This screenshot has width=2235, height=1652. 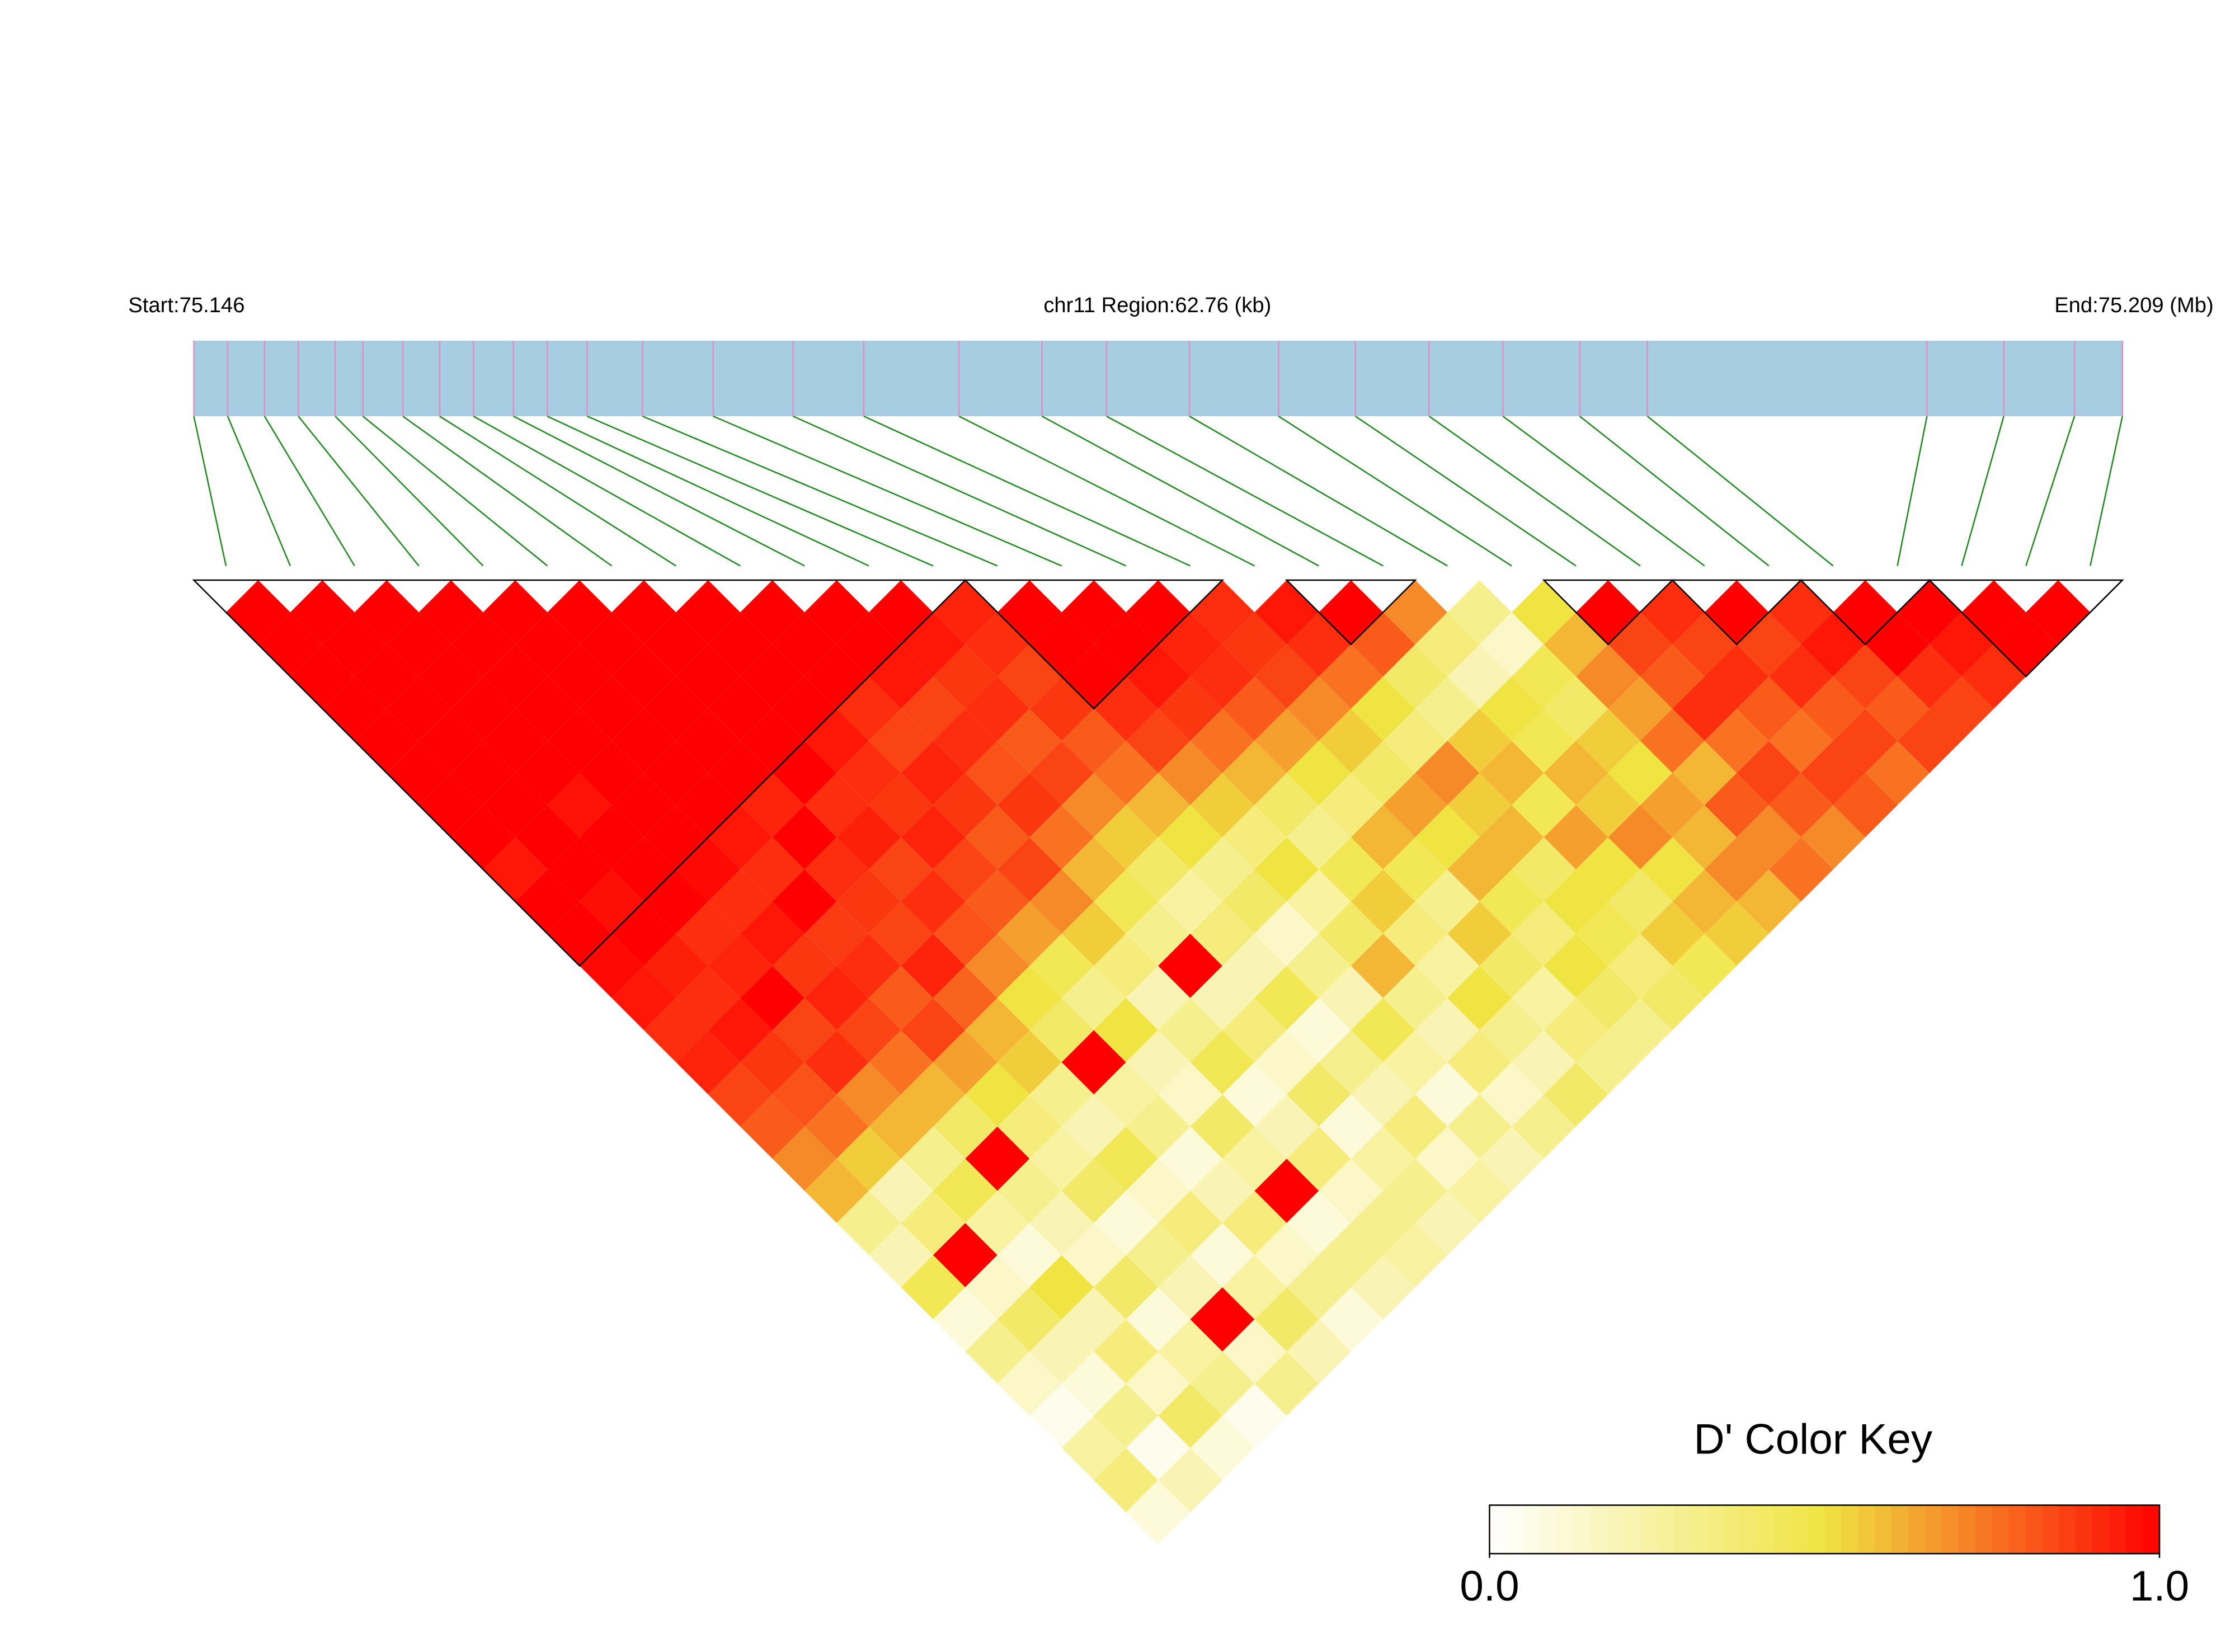 I want to click on key-frame, so click(x=1825, y=1529).